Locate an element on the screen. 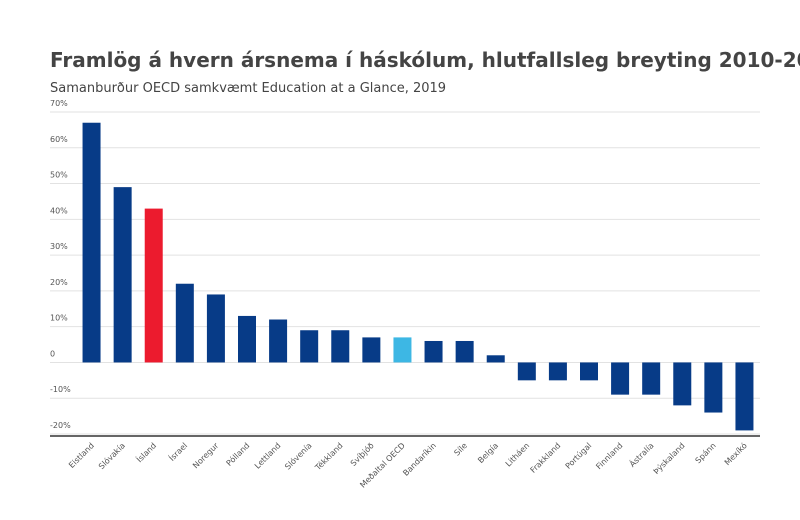 This screenshot has height=520, width=800. x-tick-label: Noregur is located at coordinates (206, 456).